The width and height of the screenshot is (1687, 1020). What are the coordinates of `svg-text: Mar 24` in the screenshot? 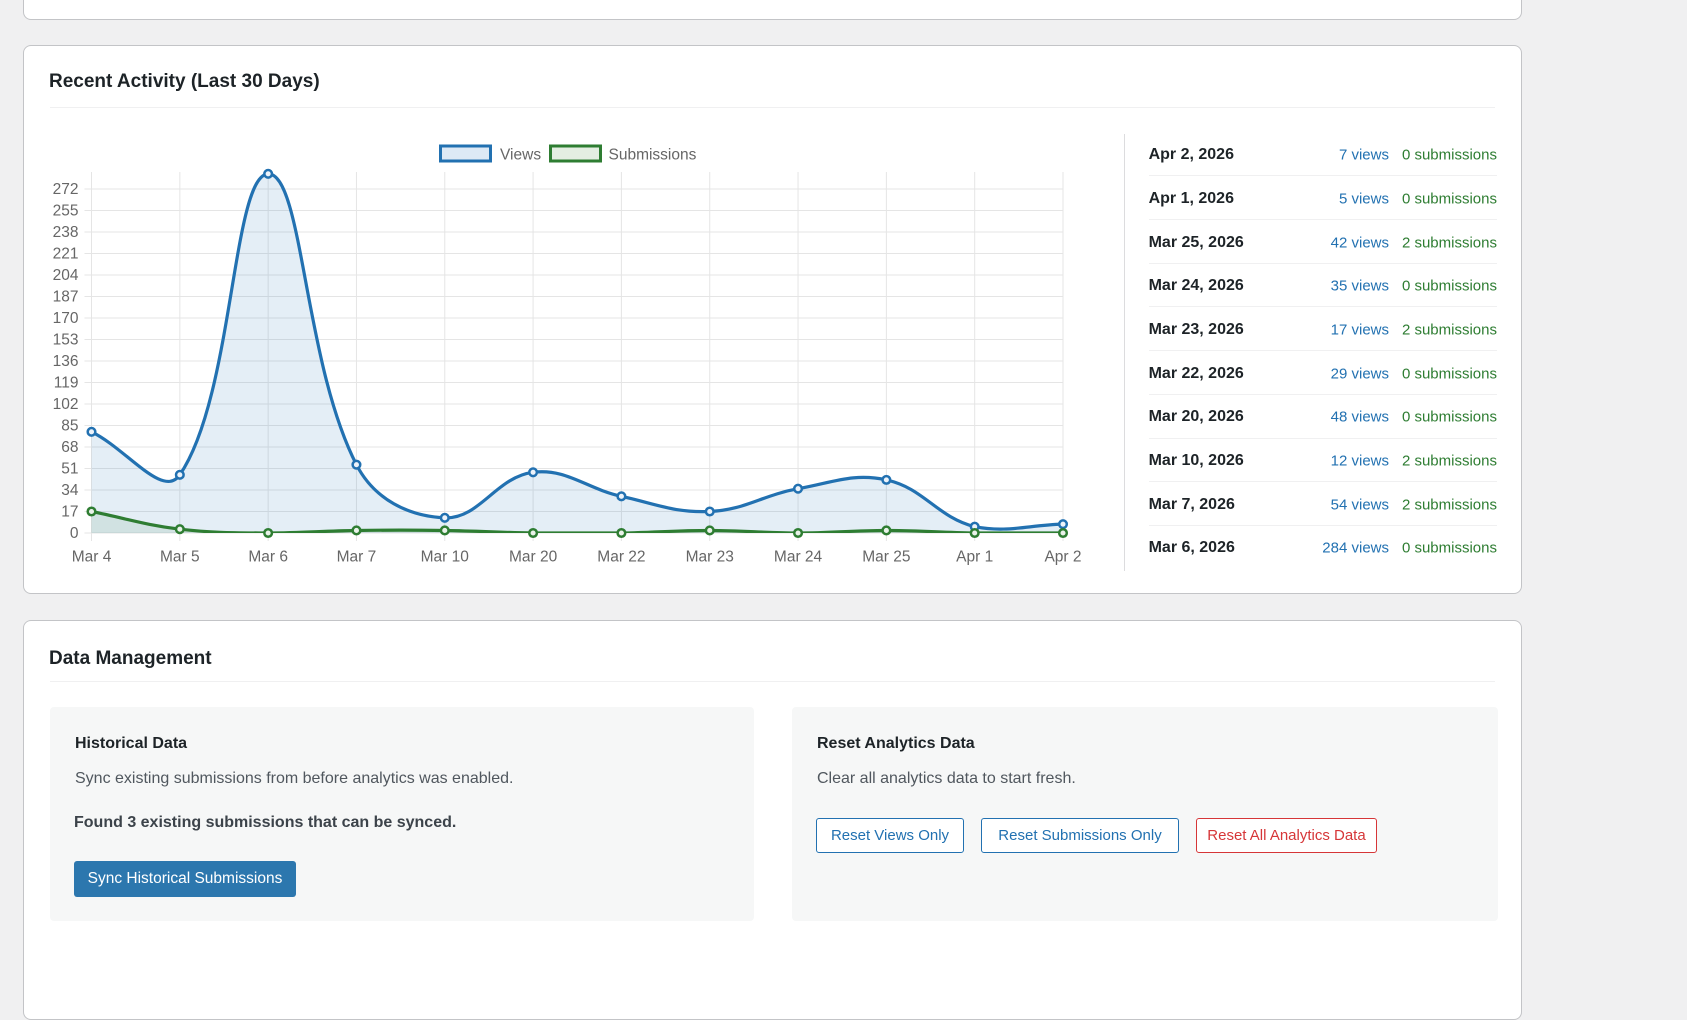 It's located at (798, 557).